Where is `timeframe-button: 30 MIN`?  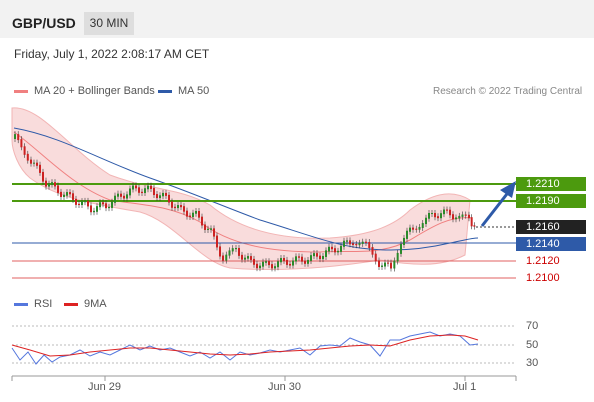
timeframe-button: 30 MIN is located at coordinates (109, 23).